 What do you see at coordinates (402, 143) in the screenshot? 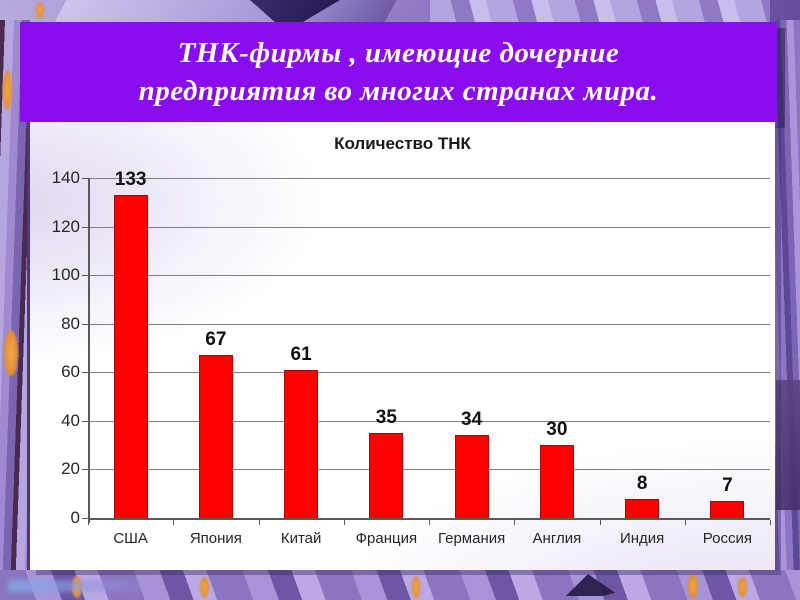
I see `chart-title: Количество ТНК` at bounding box center [402, 143].